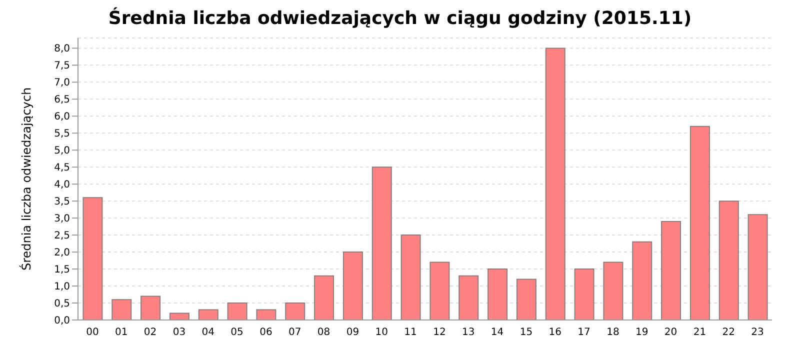 This screenshot has width=800, height=350. I want to click on x-tick-label: 15, so click(526, 332).